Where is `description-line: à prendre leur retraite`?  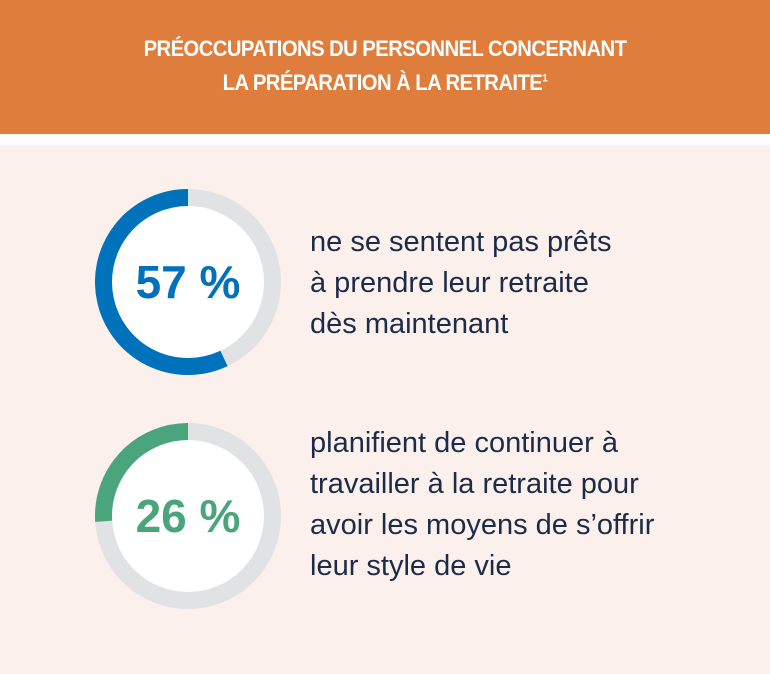
description-line: à prendre leur retraite is located at coordinates (449, 283).